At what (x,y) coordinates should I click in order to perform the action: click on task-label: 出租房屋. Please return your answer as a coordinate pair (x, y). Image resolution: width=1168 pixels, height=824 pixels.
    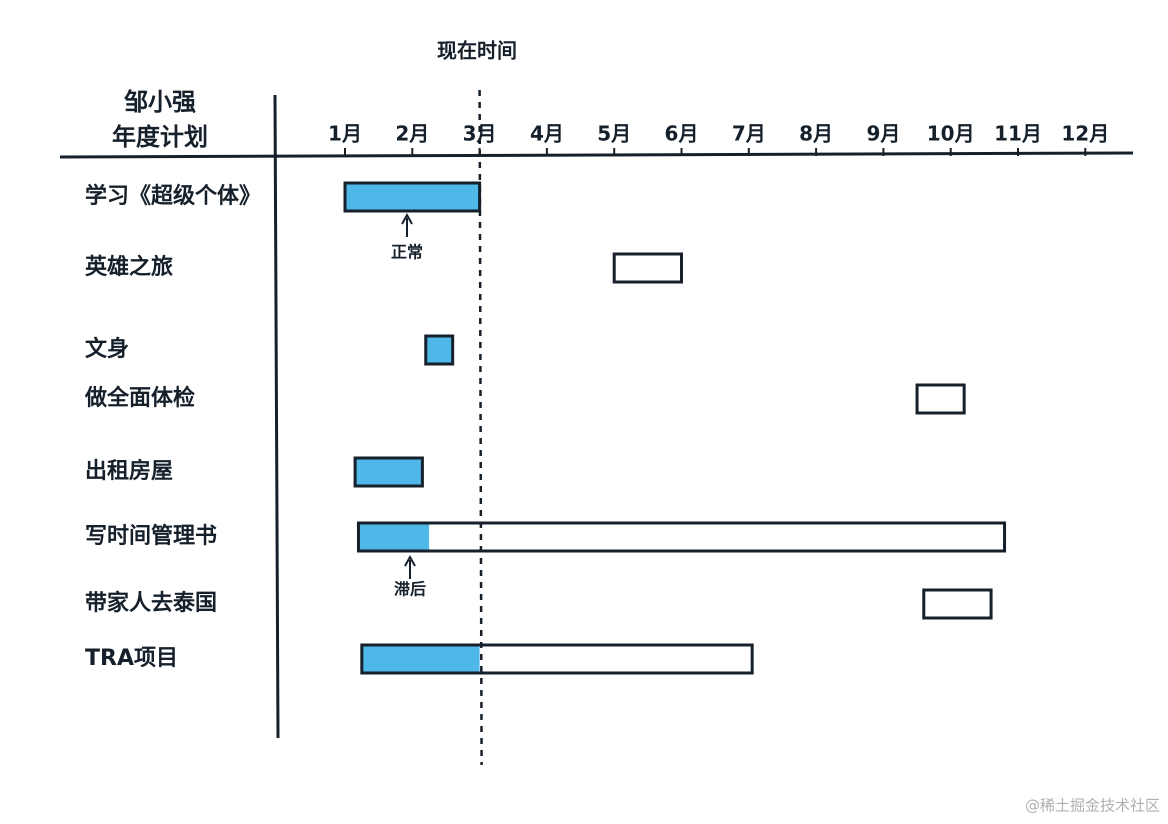
    Looking at the image, I should click on (129, 471).